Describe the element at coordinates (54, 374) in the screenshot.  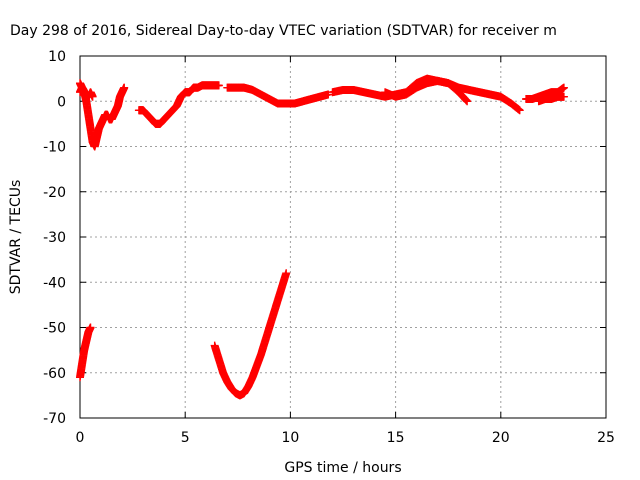
I see `y-tick-label: -60` at that location.